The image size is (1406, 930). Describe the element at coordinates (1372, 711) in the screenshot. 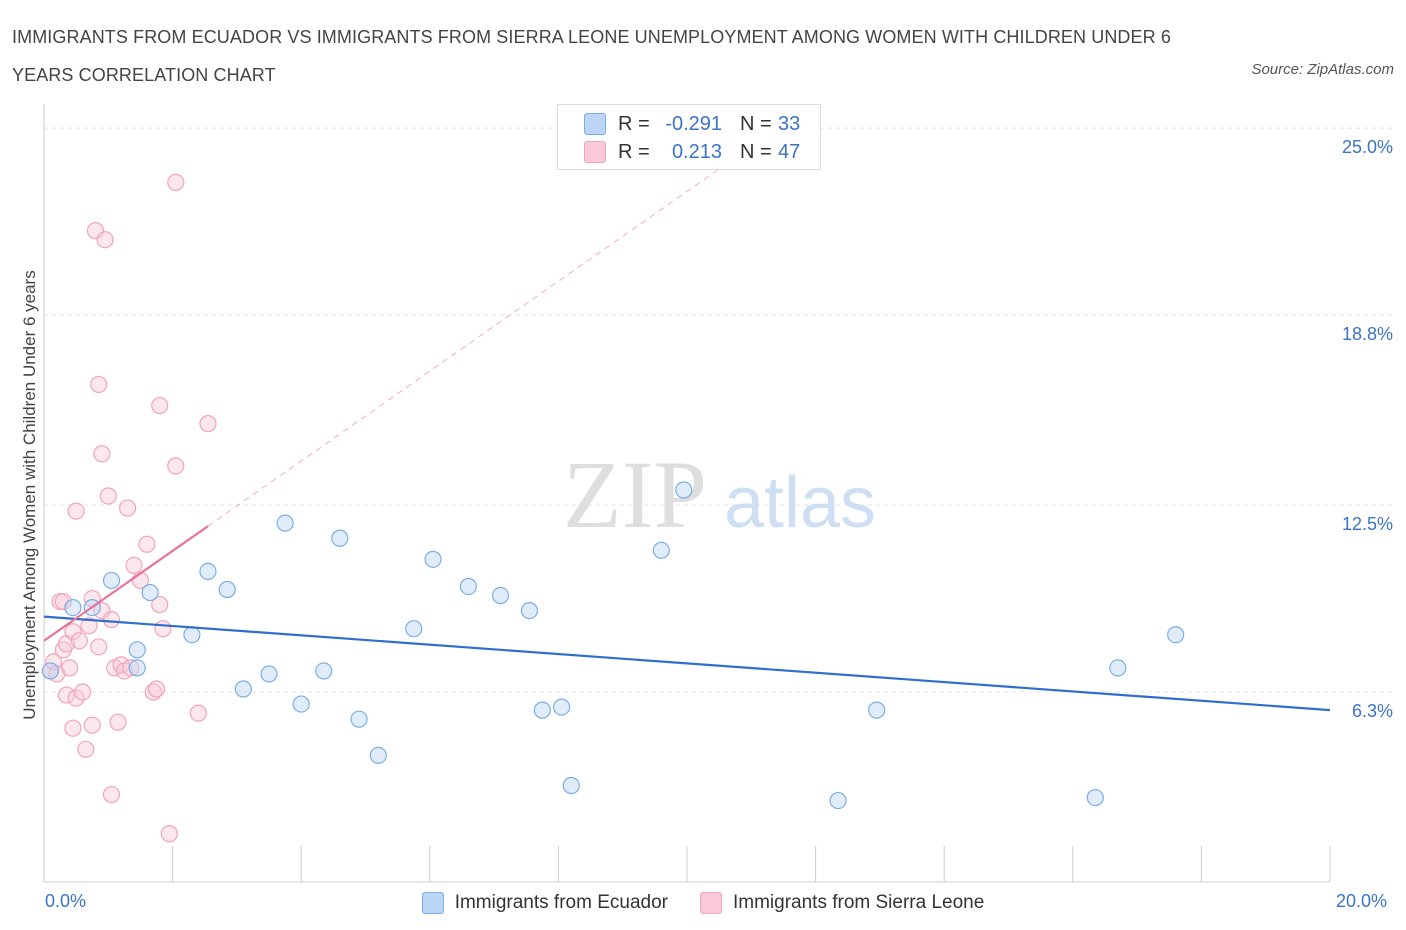

I see `y-tick-label: 6.3%` at that location.